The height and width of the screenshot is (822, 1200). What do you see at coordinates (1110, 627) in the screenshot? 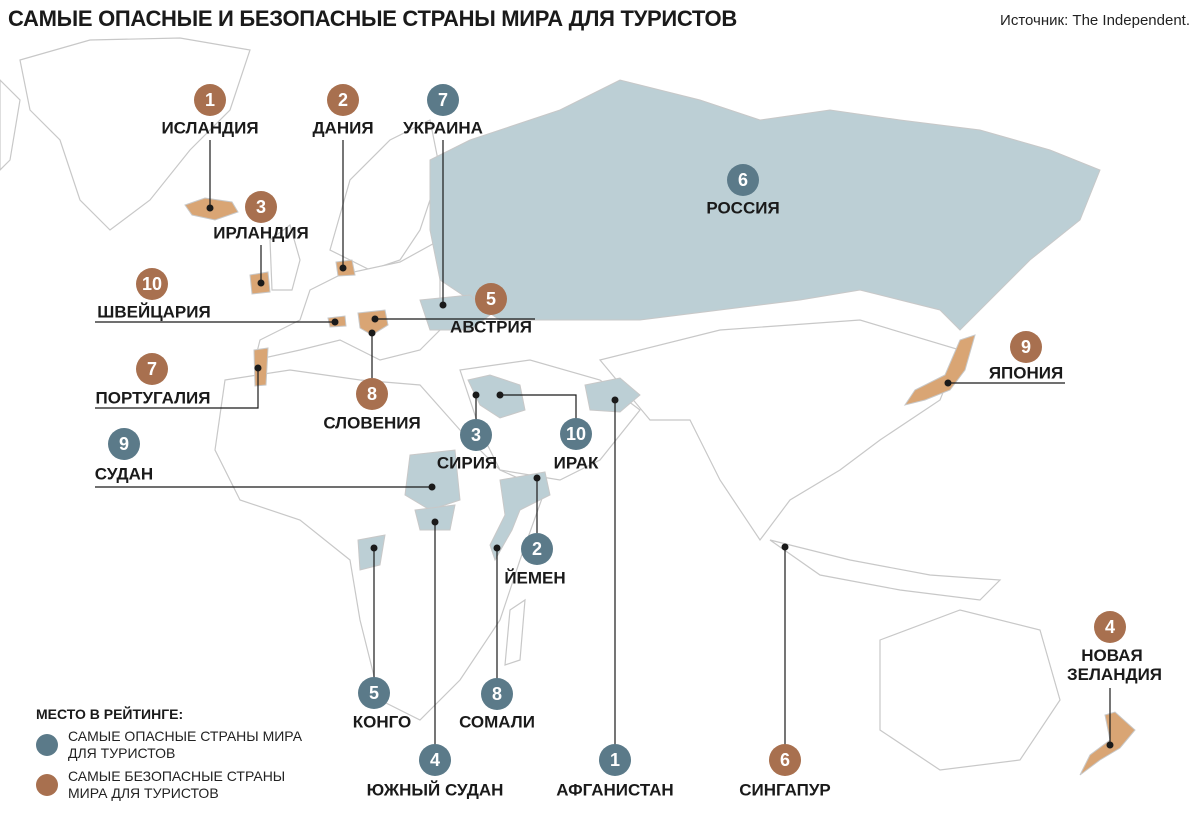
I see `safe-rank-badge: 4` at bounding box center [1110, 627].